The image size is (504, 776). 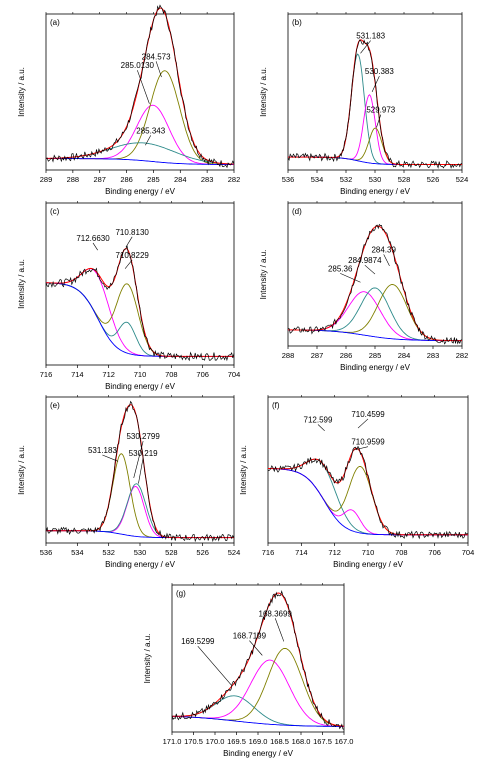 I want to click on peak-annotation: 530.383, so click(x=379, y=71).